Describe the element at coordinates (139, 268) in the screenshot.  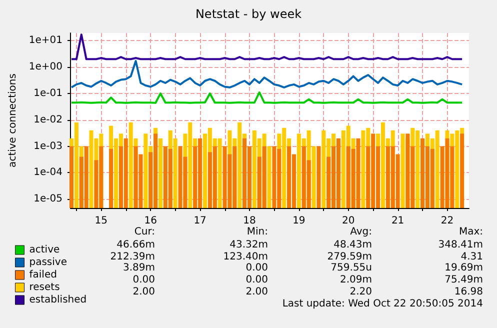
I see `text: 3.89m` at that location.